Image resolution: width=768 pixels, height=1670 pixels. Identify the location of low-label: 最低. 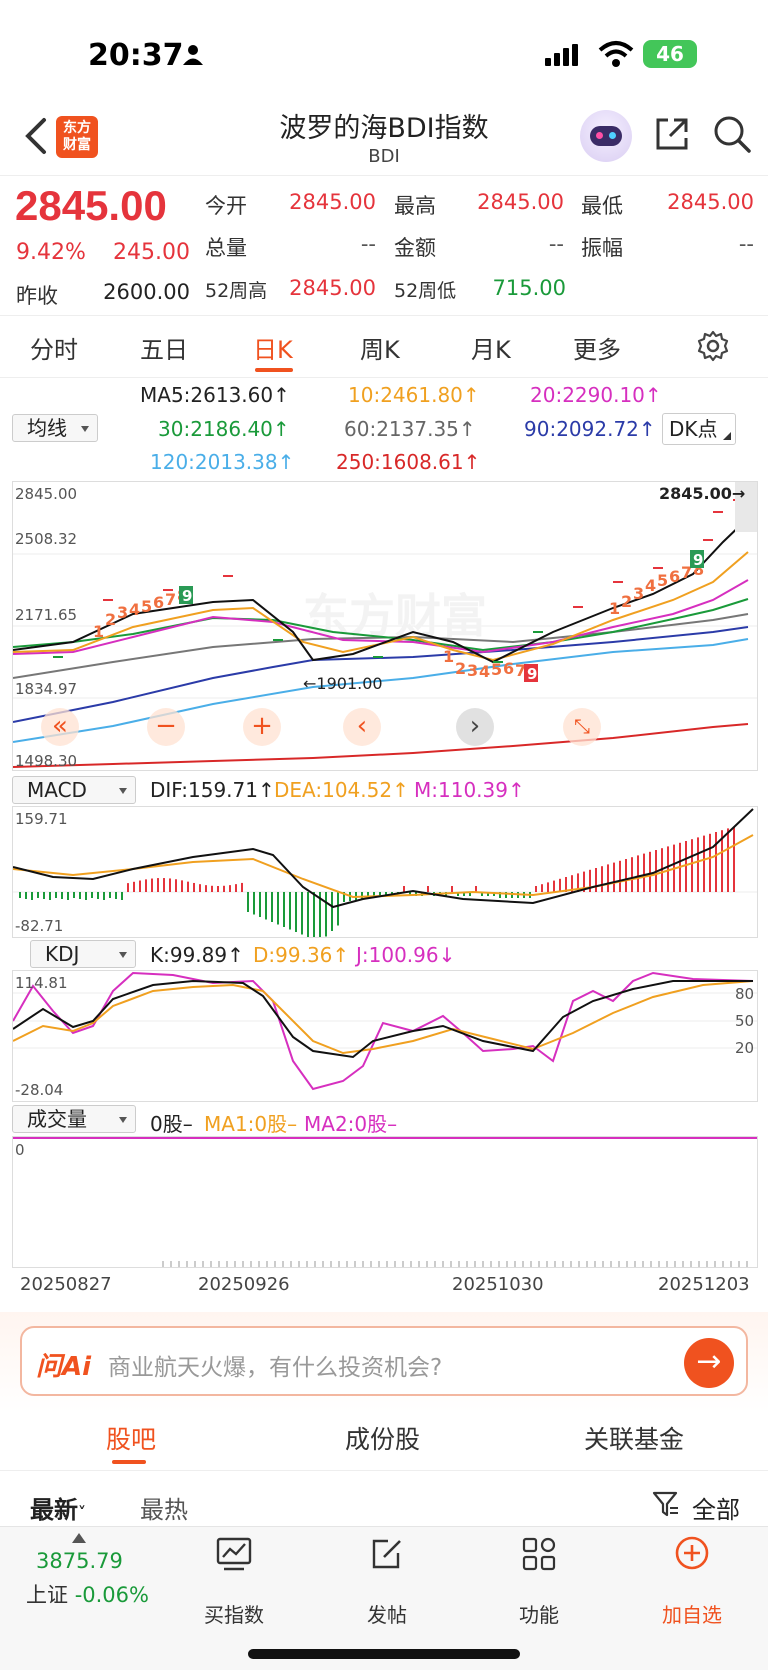
(602, 206).